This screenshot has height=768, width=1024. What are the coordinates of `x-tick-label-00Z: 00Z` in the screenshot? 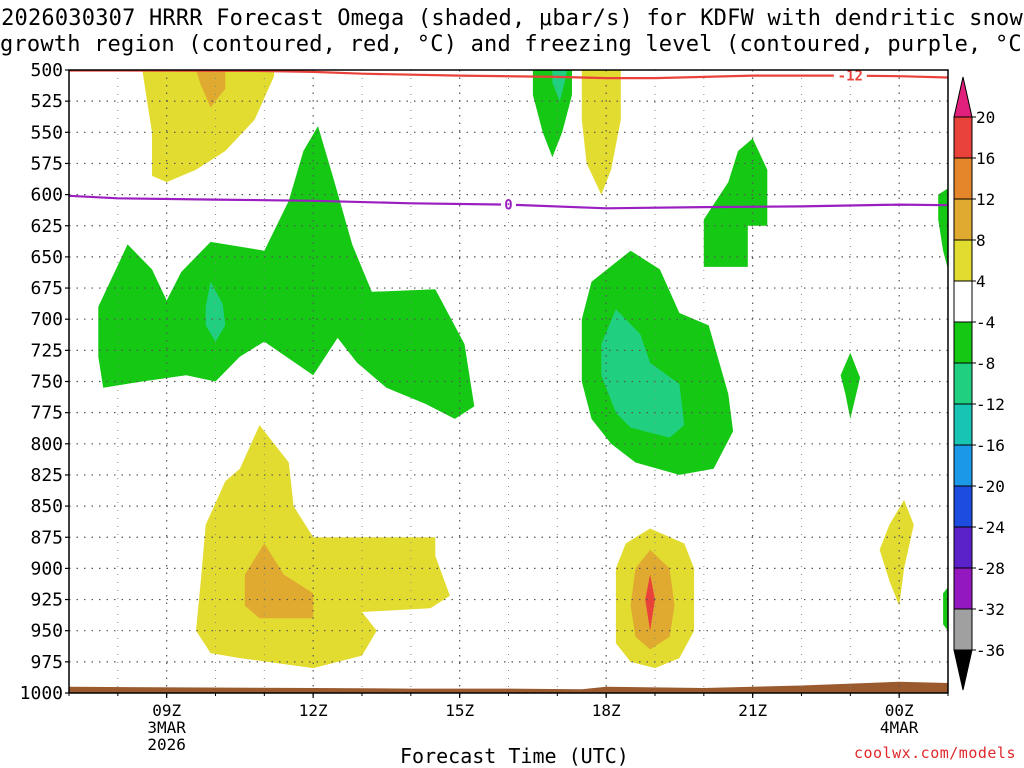 It's located at (899, 710).